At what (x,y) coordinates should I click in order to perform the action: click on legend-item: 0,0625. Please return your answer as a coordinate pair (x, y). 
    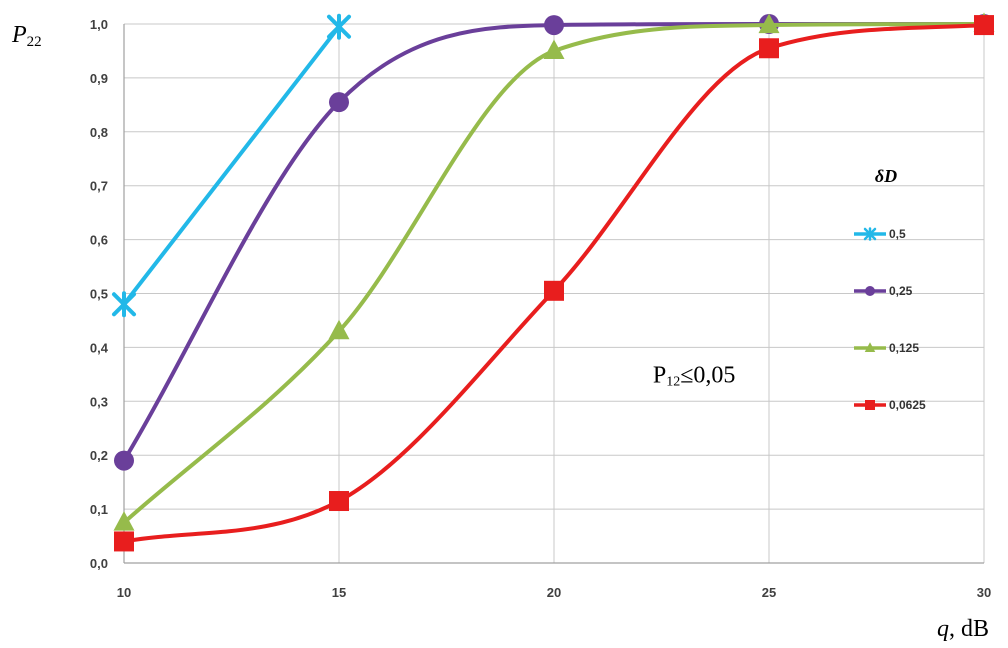
    Looking at the image, I should click on (890, 405).